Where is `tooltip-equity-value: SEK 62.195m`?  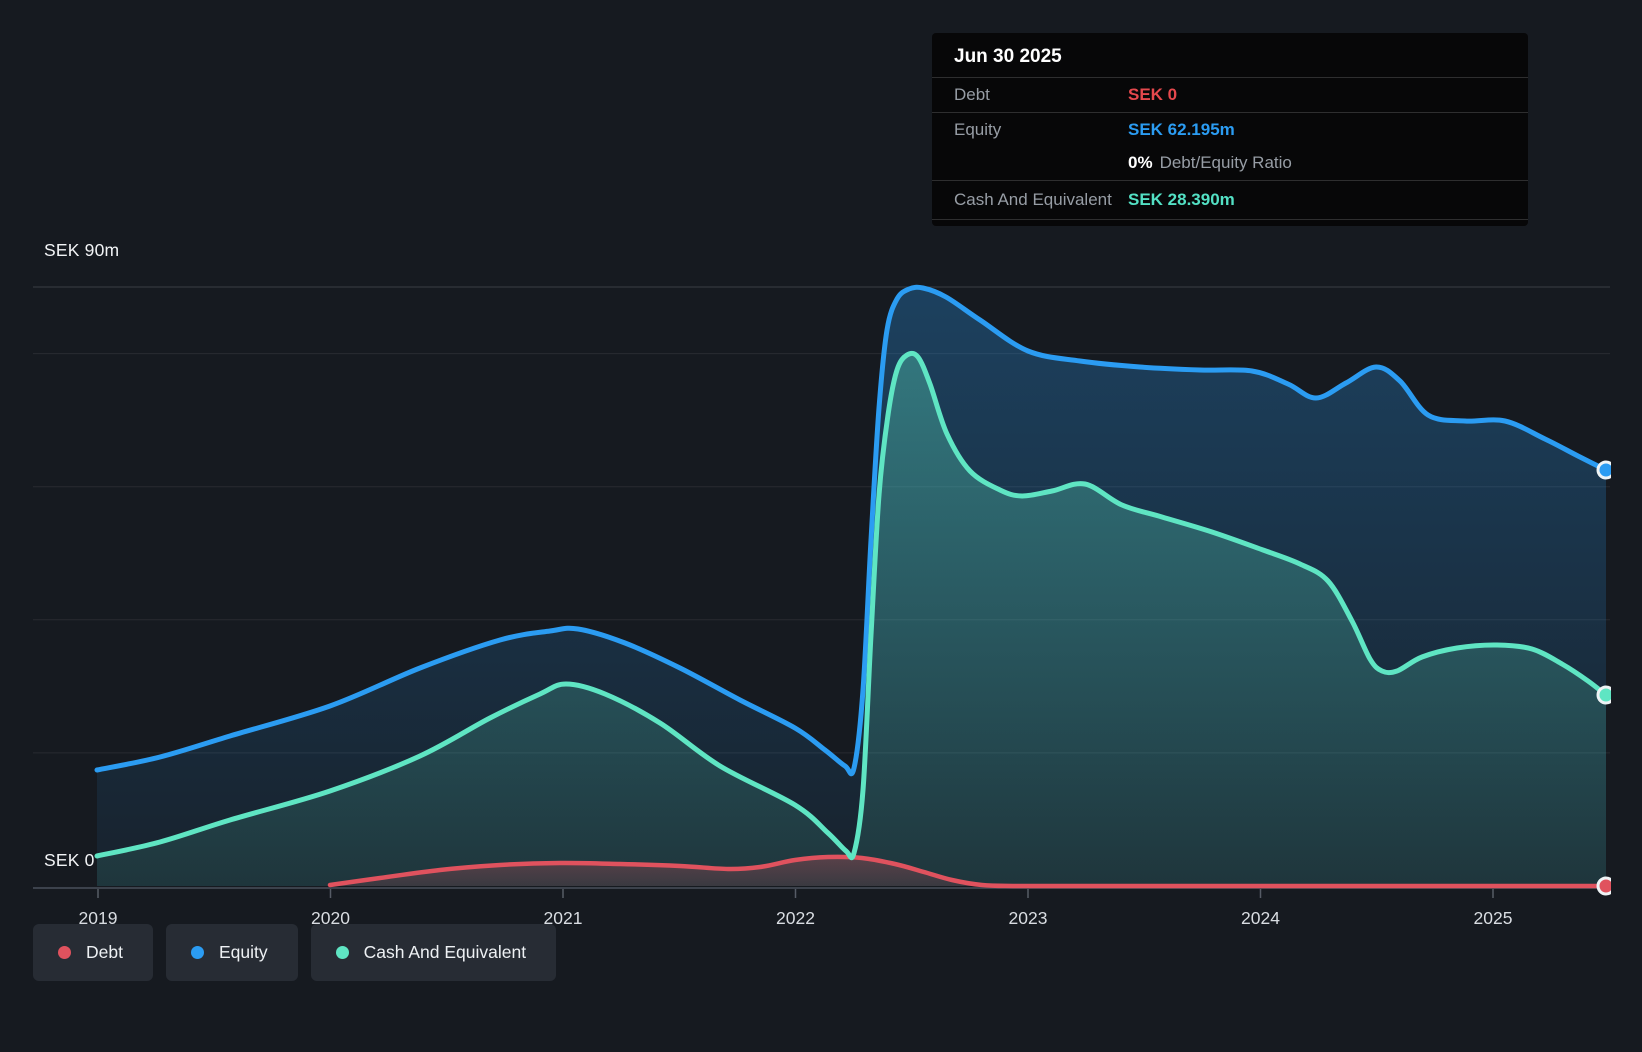 tooltip-equity-value: SEK 62.195m is located at coordinates (1181, 129).